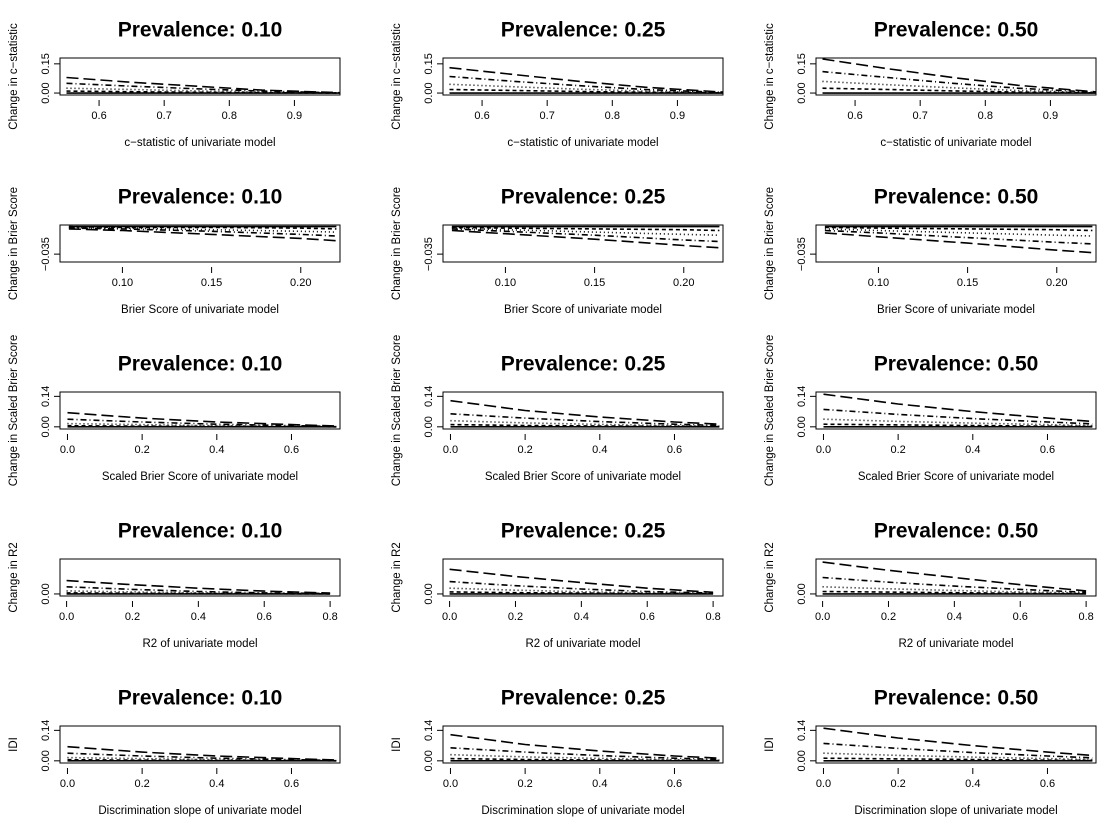 Image resolution: width=1098 pixels, height=834 pixels. I want to click on x-tick-label: 0.9, so click(1050, 116).